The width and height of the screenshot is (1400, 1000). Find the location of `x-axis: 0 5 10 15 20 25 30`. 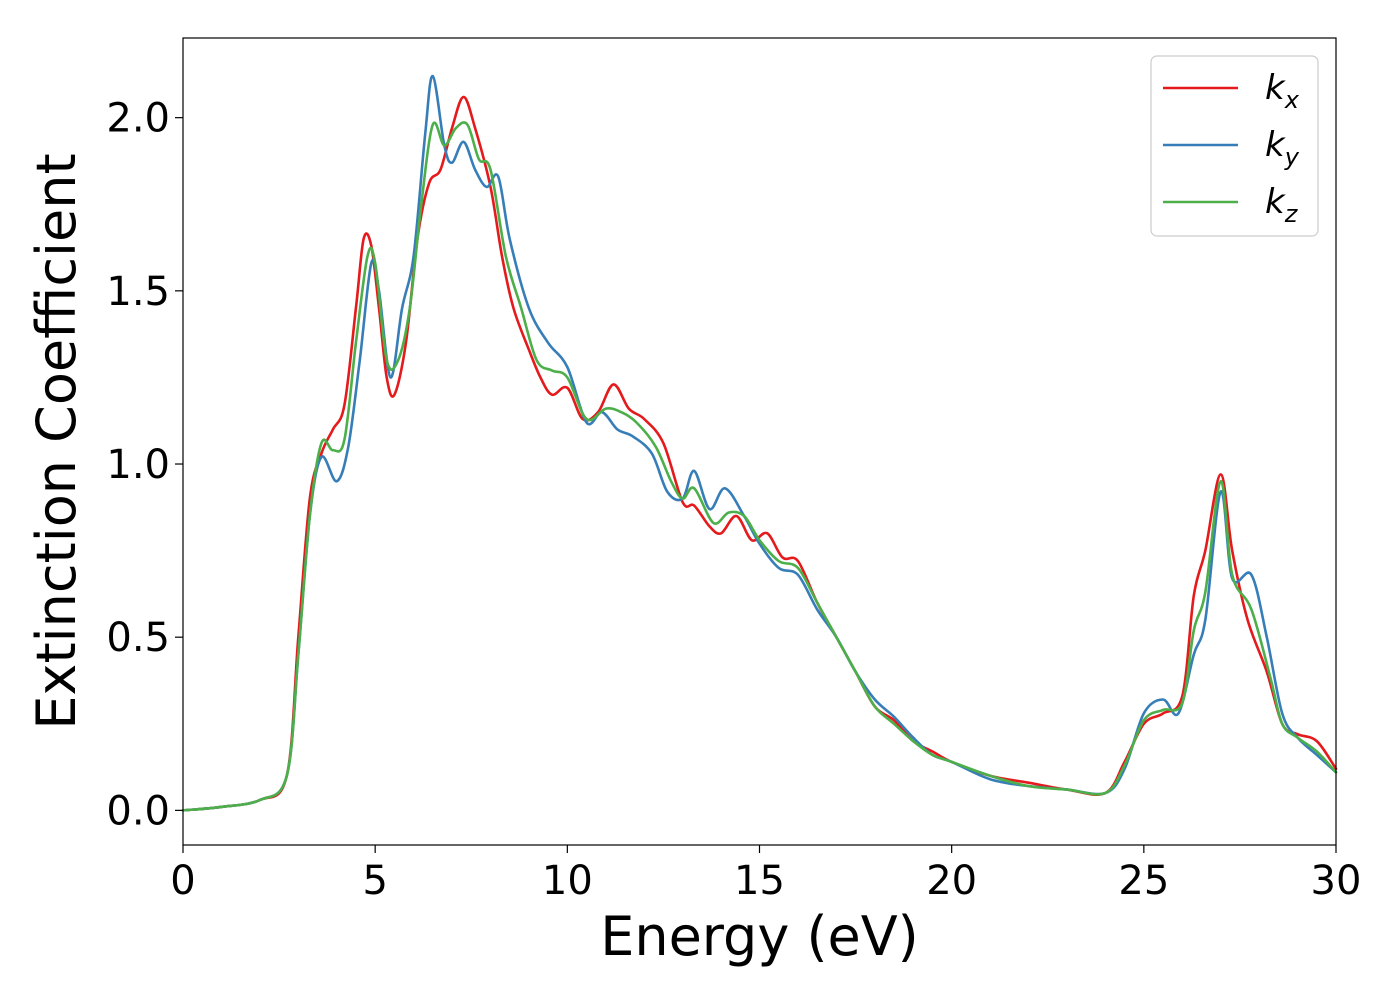

x-axis: 0 5 10 15 20 25 30 is located at coordinates (765, 874).